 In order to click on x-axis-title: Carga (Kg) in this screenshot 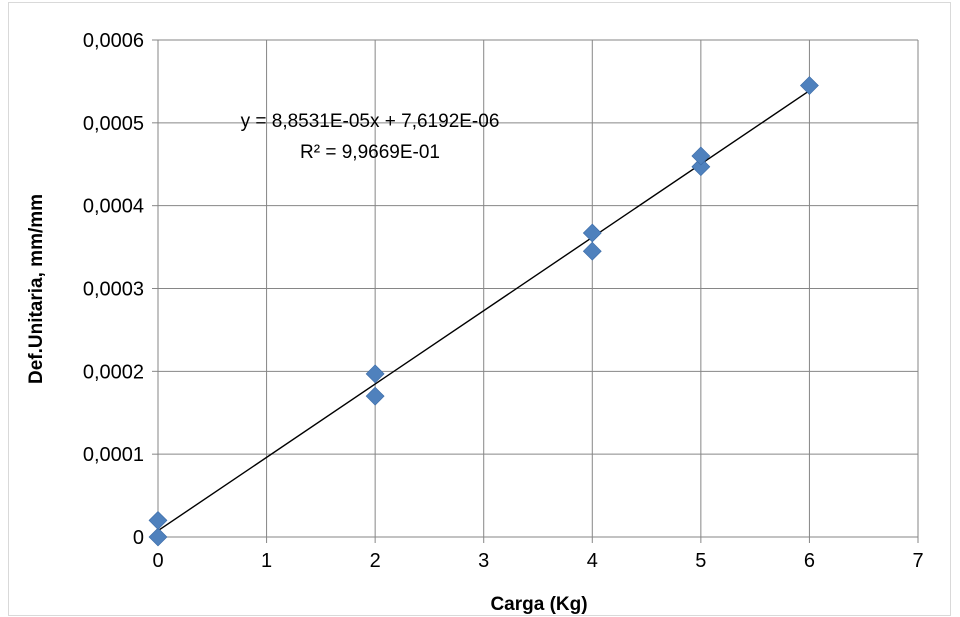, I will do `click(538, 604)`.